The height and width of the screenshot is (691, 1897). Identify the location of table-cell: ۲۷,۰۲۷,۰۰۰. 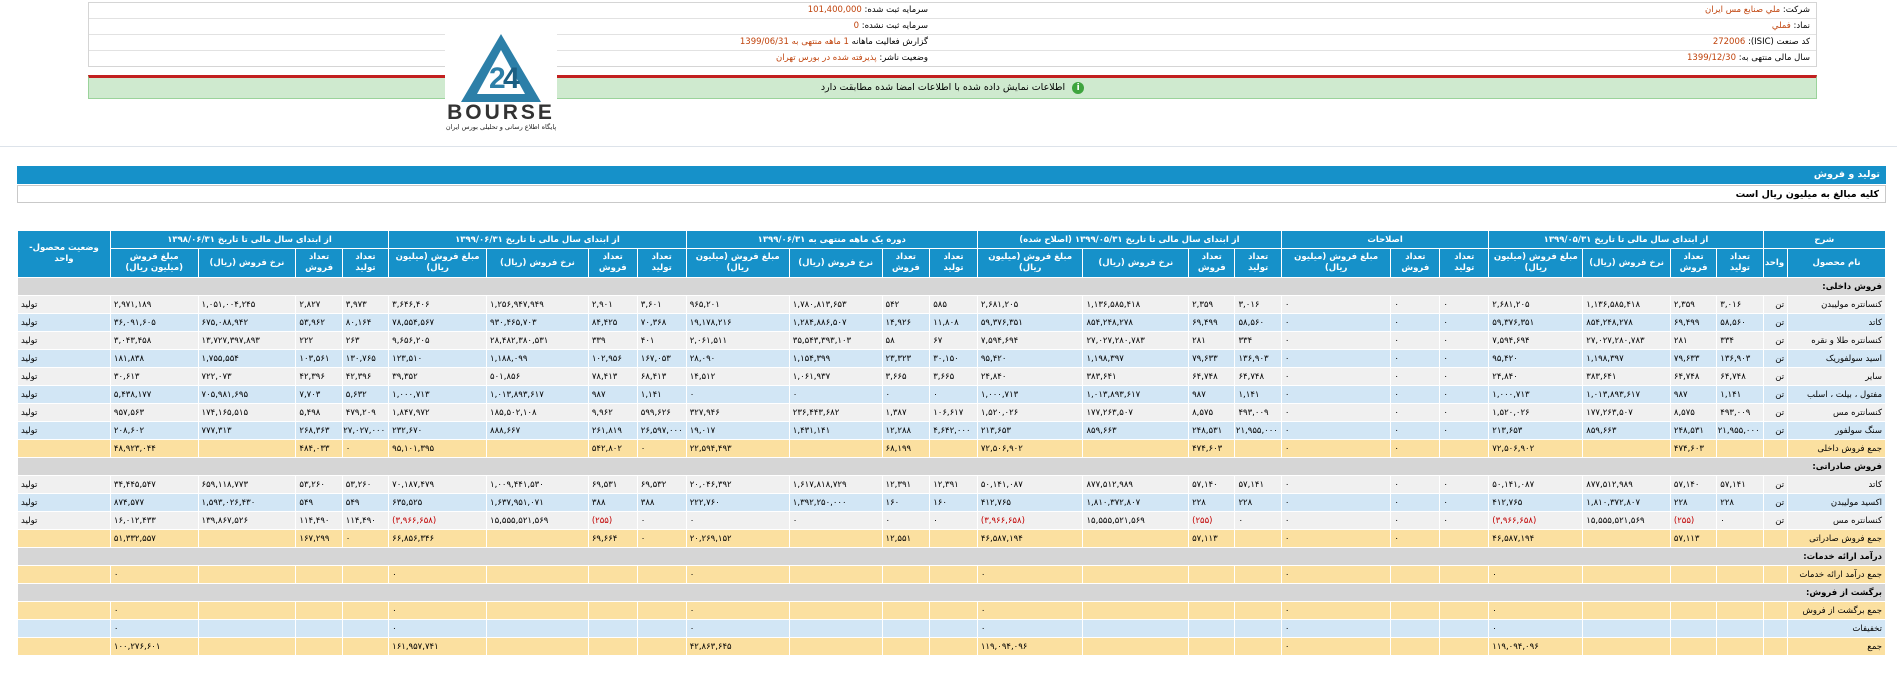
(365, 430).